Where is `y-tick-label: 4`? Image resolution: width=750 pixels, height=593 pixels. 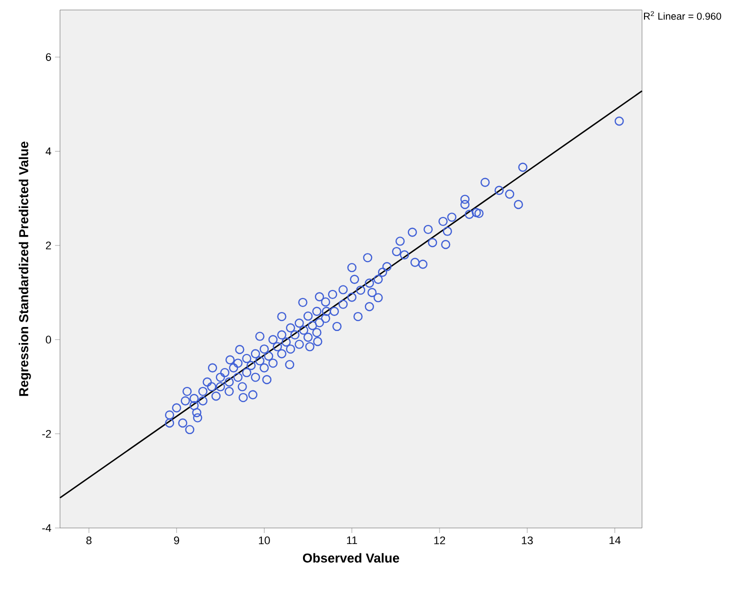 y-tick-label: 4 is located at coordinates (49, 151).